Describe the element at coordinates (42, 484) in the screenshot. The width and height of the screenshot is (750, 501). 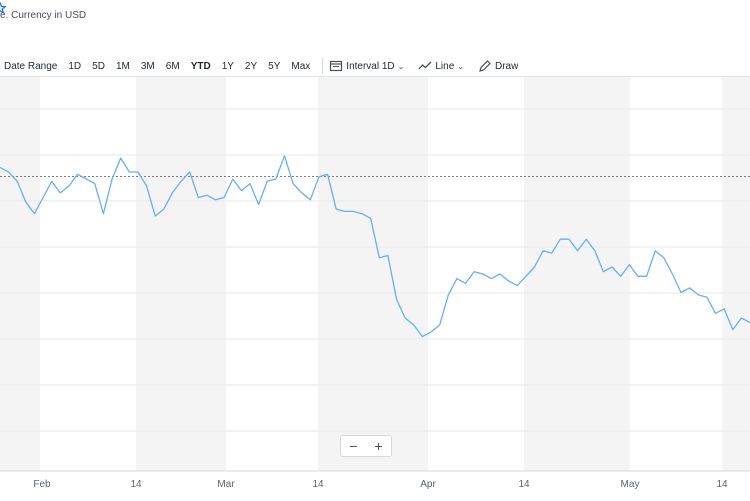
I see `x-tick-label: Feb` at that location.